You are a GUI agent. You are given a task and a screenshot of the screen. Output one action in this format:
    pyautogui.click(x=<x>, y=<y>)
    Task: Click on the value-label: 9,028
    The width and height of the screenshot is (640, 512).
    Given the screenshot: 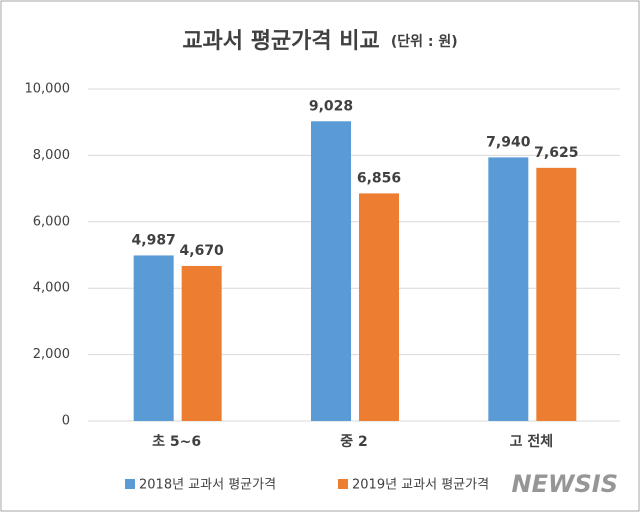 What is the action you would take?
    pyautogui.click(x=331, y=106)
    